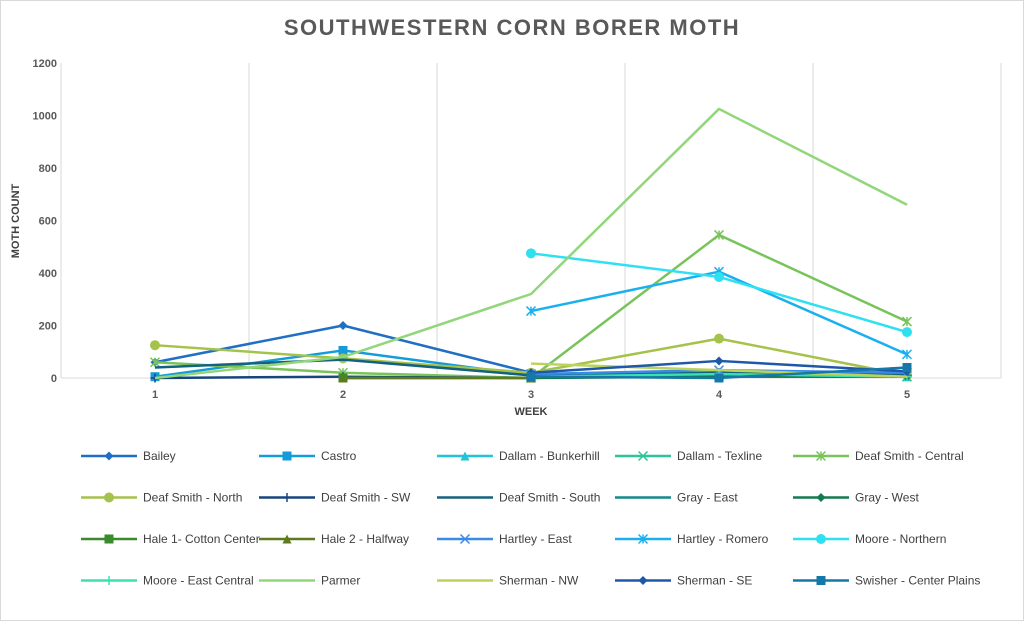 This screenshot has width=1024, height=621. I want to click on legend-label: Hartley - Romero, so click(723, 539).